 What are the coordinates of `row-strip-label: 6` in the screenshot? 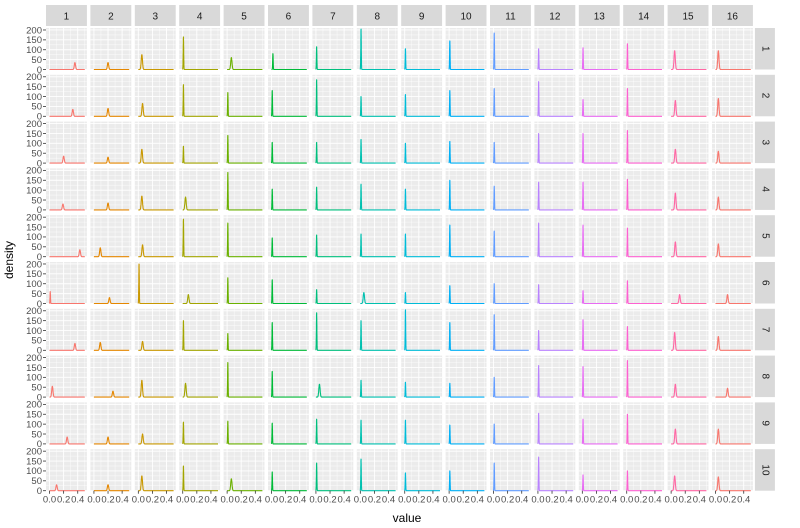 It's located at (764, 283).